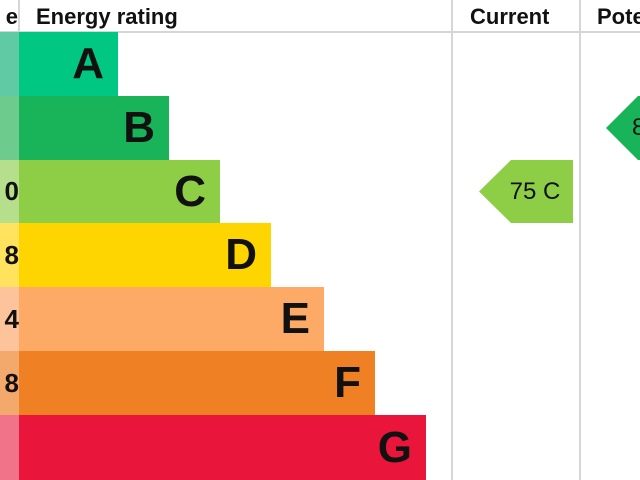 The height and width of the screenshot is (480, 640). Describe the element at coordinates (9, 383) in the screenshot. I see `score-range-f: 8` at that location.